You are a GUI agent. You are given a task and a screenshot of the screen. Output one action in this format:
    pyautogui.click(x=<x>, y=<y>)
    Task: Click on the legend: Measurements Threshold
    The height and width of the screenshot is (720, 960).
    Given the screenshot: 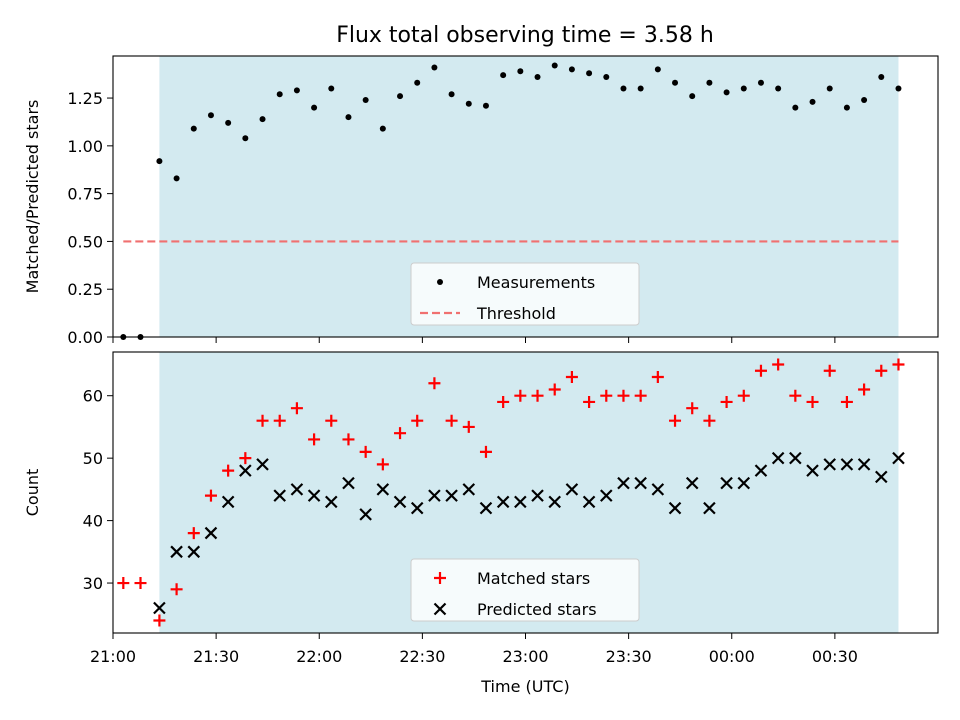 What is the action you would take?
    pyautogui.click(x=525, y=294)
    